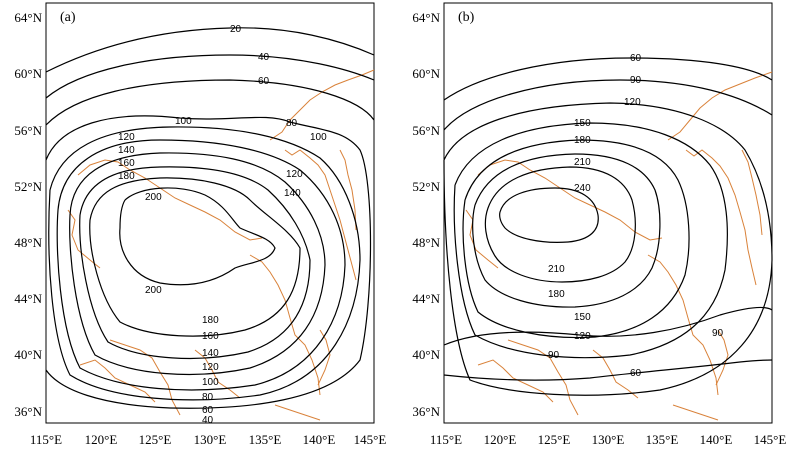 This screenshot has height=449, width=800. I want to click on panel-a-lat-56: 56°N, so click(28, 130).